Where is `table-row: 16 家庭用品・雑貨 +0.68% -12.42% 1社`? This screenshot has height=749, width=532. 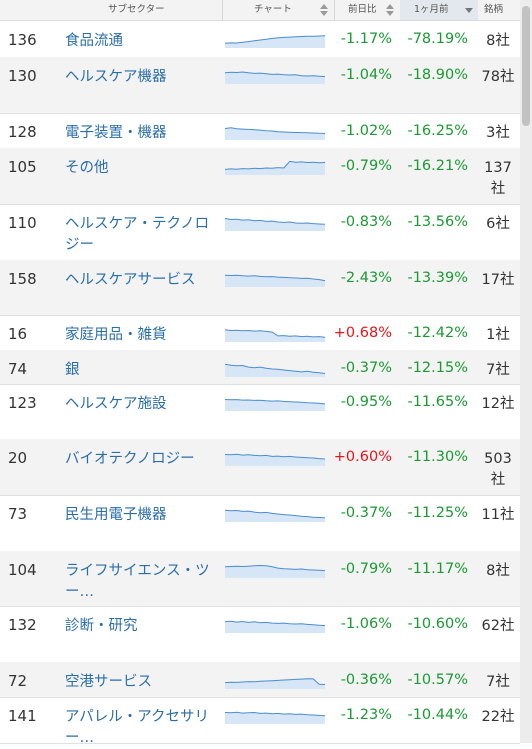 table-row: 16 家庭用品・雑貨 +0.68% -12.42% 1社 is located at coordinates (260, 333).